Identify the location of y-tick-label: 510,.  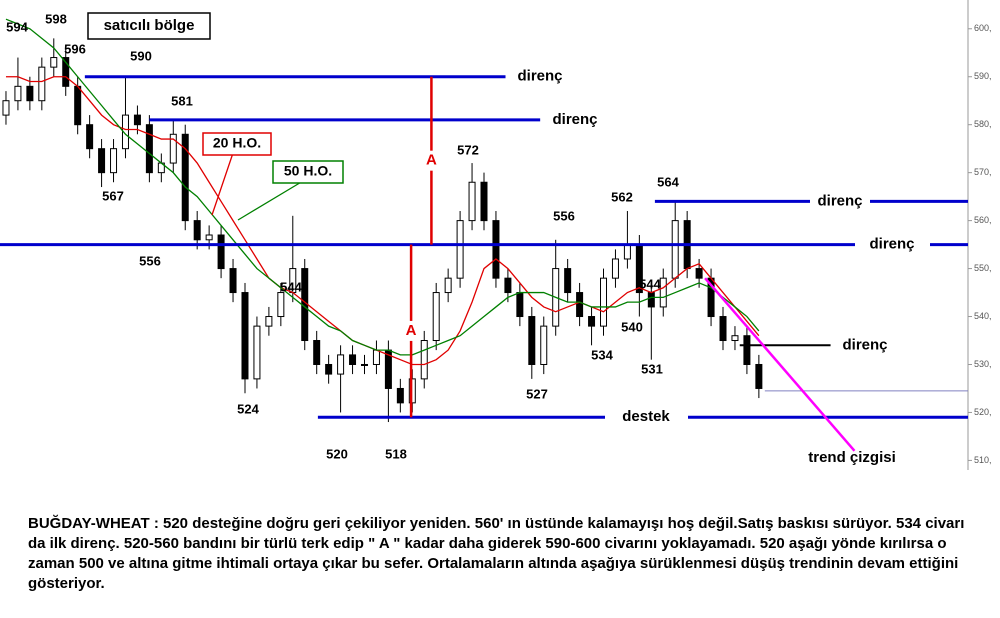
(983, 460).